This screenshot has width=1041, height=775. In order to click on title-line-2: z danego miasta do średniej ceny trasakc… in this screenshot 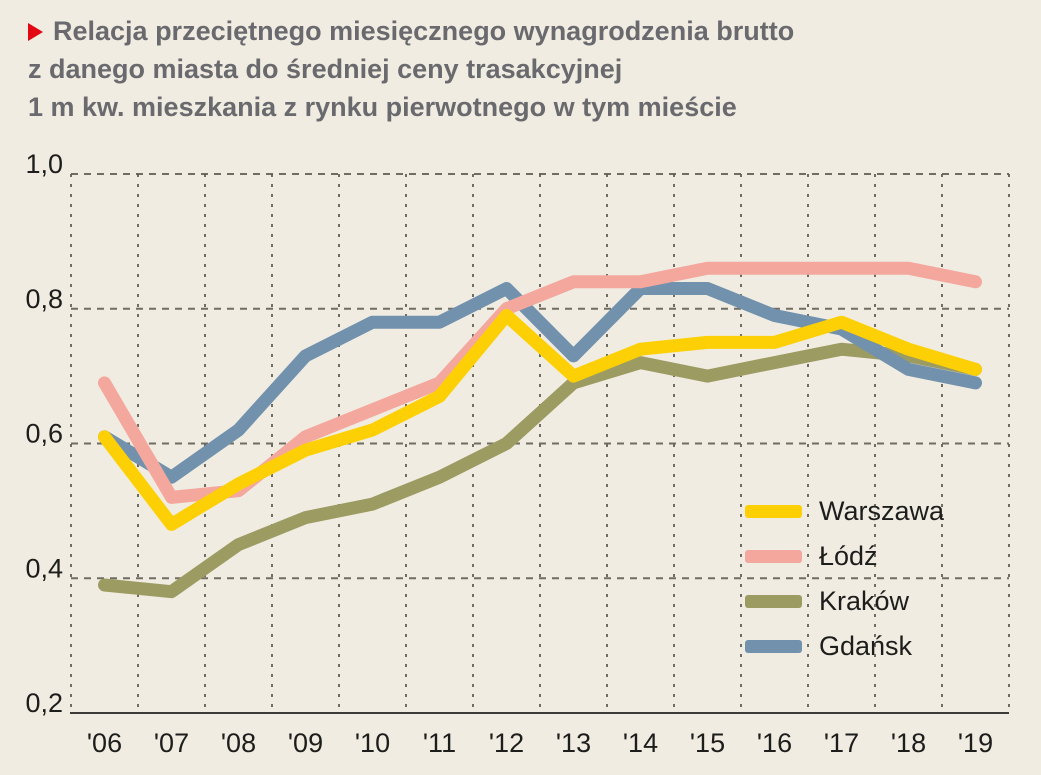, I will do `click(325, 69)`.